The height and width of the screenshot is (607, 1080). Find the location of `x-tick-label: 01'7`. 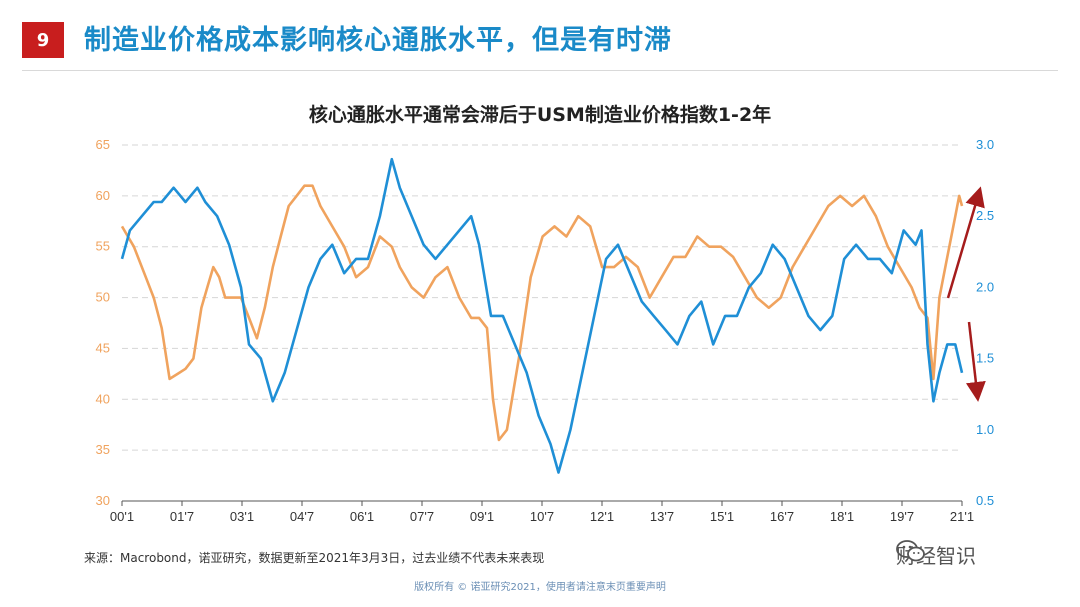

x-tick-label: 01'7 is located at coordinates (182, 516).